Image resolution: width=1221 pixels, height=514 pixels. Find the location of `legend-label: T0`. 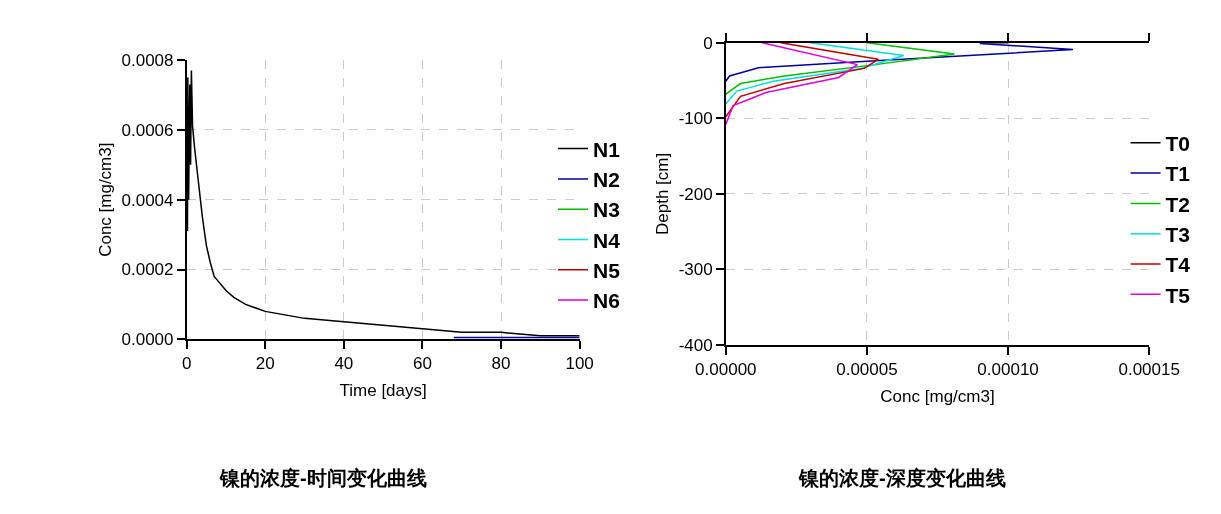

legend-label: T0 is located at coordinates (1178, 143).